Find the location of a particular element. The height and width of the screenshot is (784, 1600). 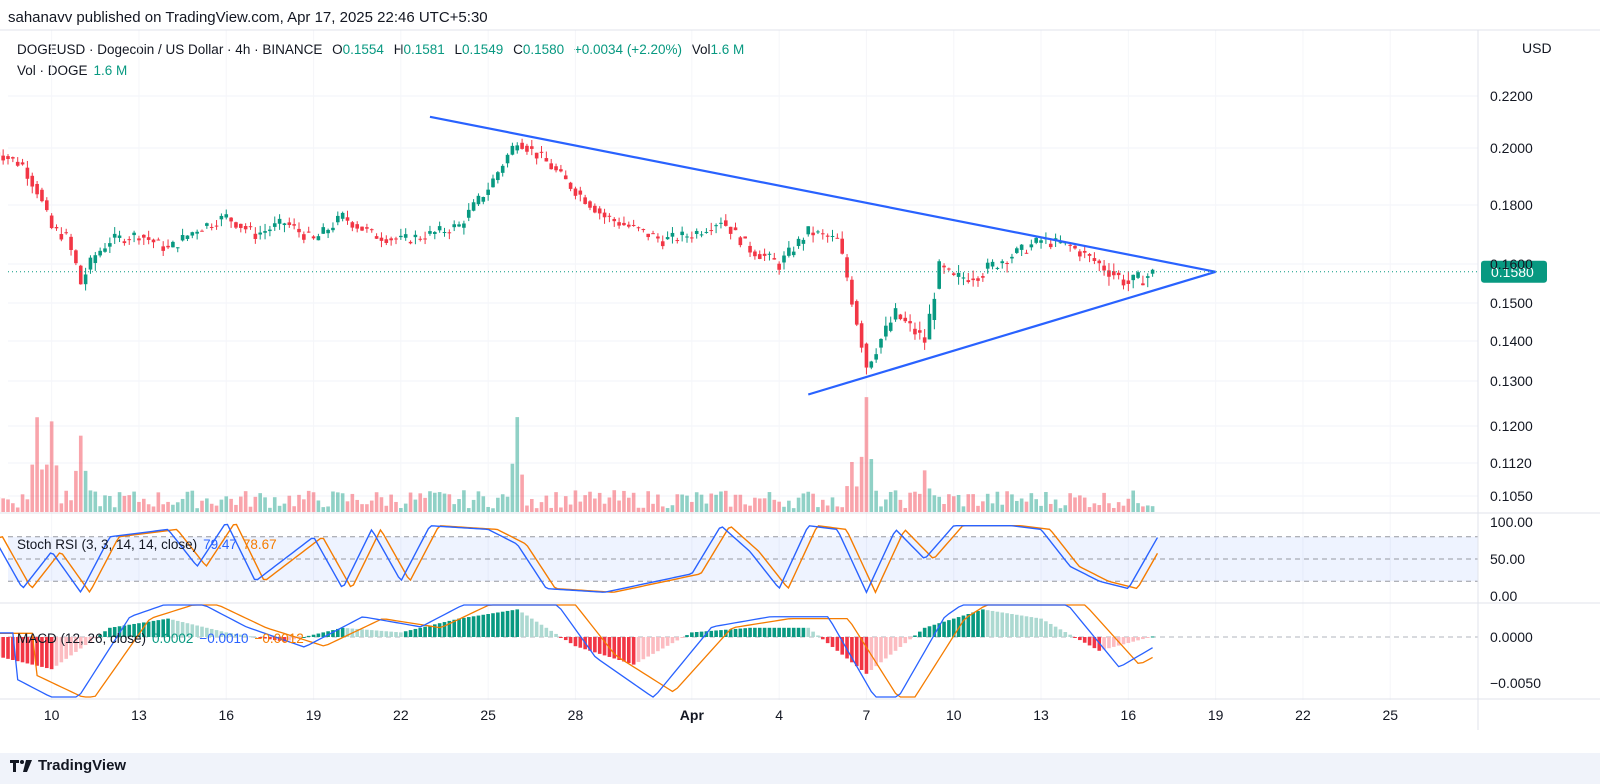

close-label: C is located at coordinates (518, 49).